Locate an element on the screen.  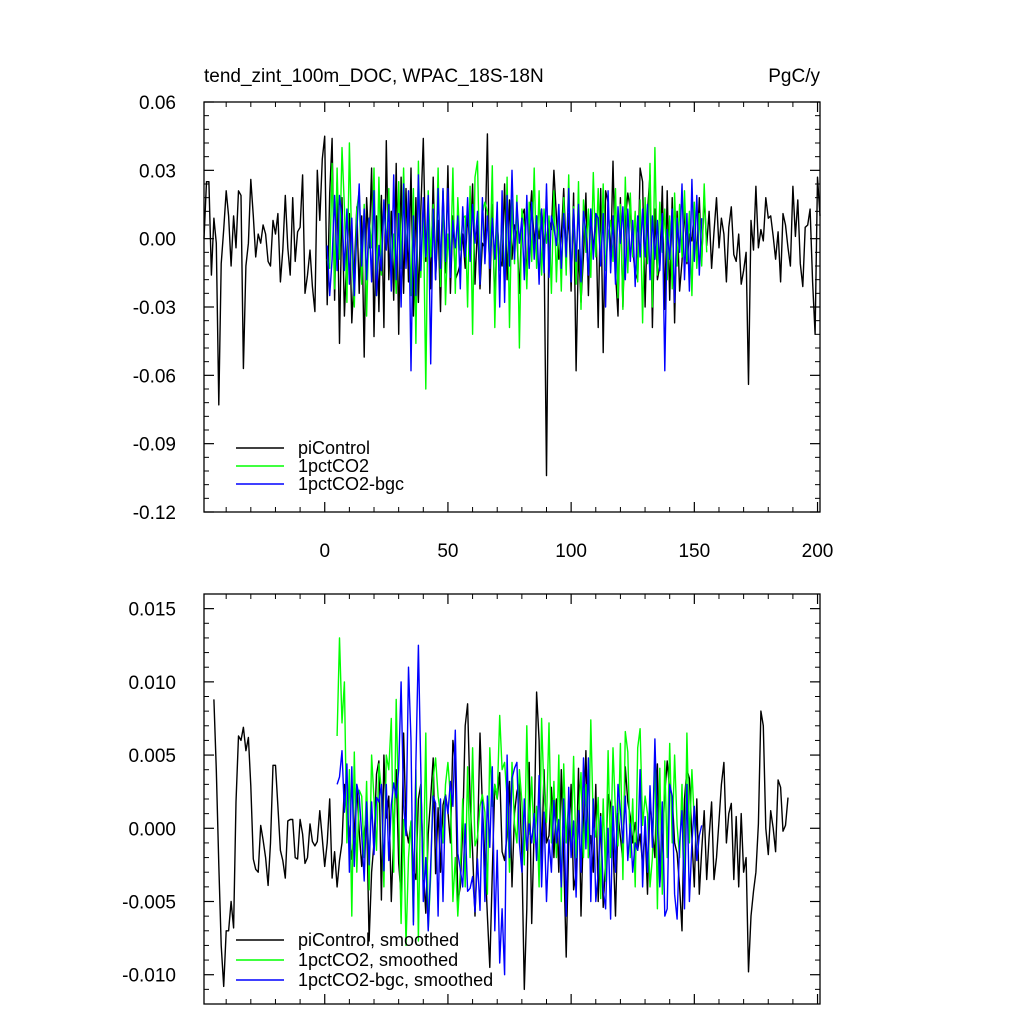
x-tick-label: 150 is located at coordinates (694, 551).